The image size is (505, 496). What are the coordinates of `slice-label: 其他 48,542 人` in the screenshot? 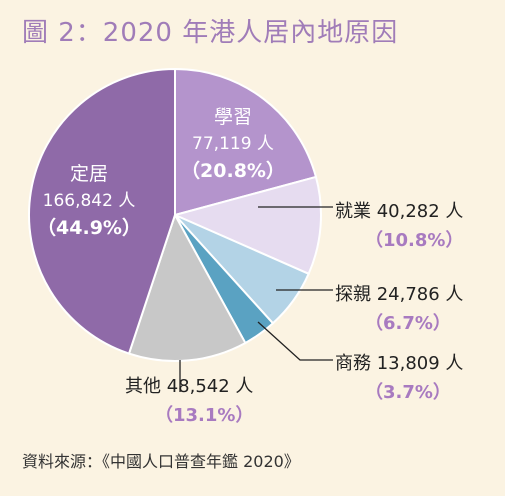 It's located at (189, 386).